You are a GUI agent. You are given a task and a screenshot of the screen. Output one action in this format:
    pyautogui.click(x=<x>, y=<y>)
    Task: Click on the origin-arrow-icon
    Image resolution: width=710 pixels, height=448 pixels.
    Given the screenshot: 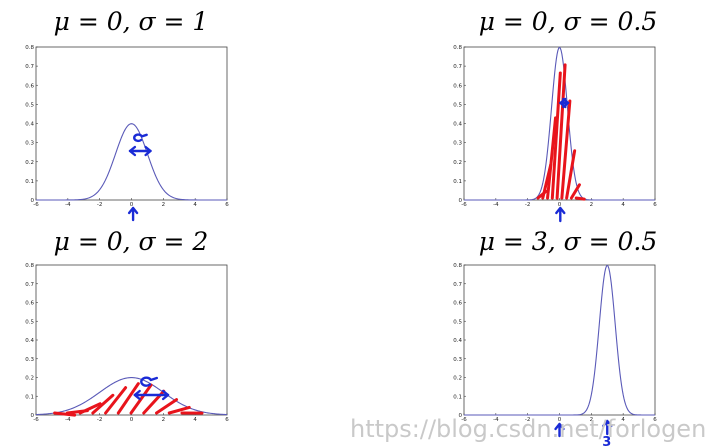 What is the action you would take?
    pyautogui.click(x=559, y=430)
    